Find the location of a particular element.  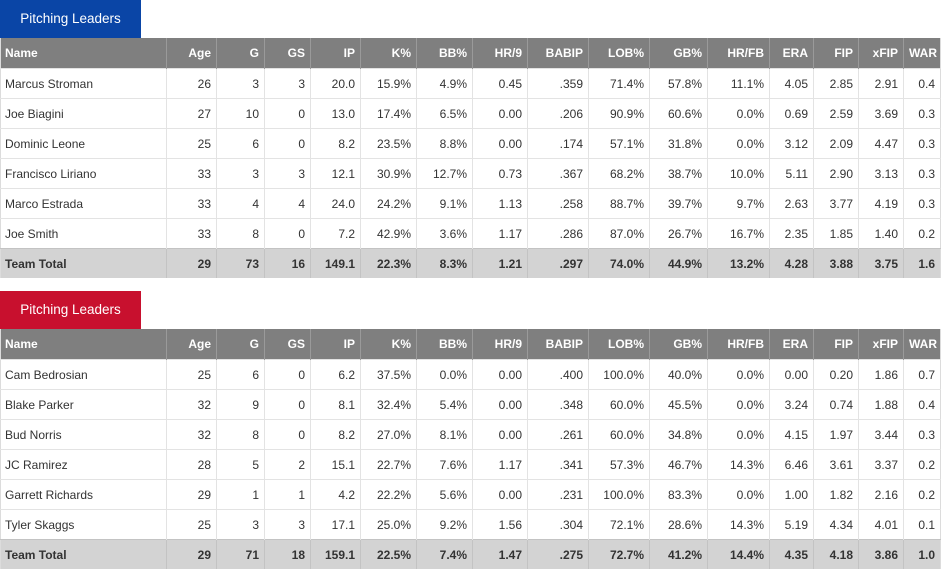

stat-cell: 87.0% is located at coordinates (619, 233).